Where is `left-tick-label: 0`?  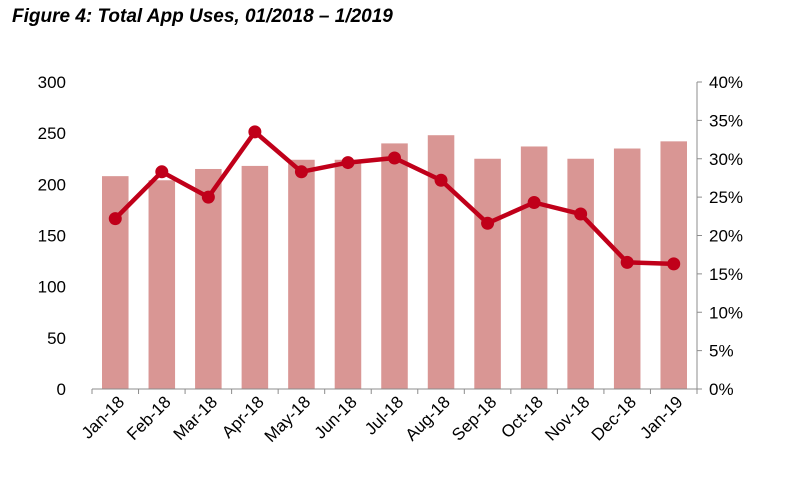 left-tick-label: 0 is located at coordinates (61, 389).